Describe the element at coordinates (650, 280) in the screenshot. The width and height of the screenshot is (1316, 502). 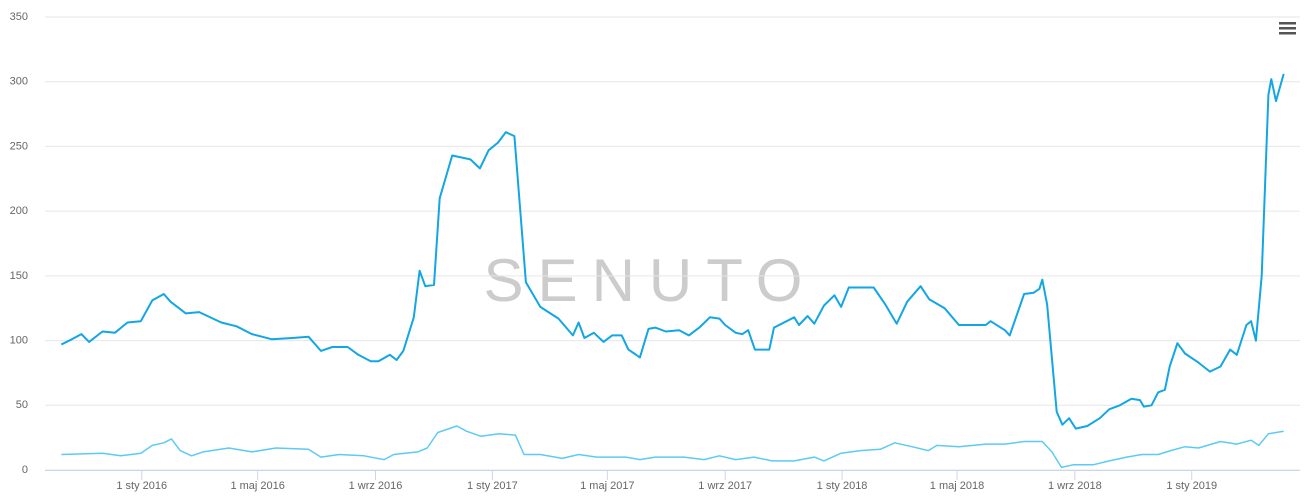
I see `watermark: SENUTO` at that location.